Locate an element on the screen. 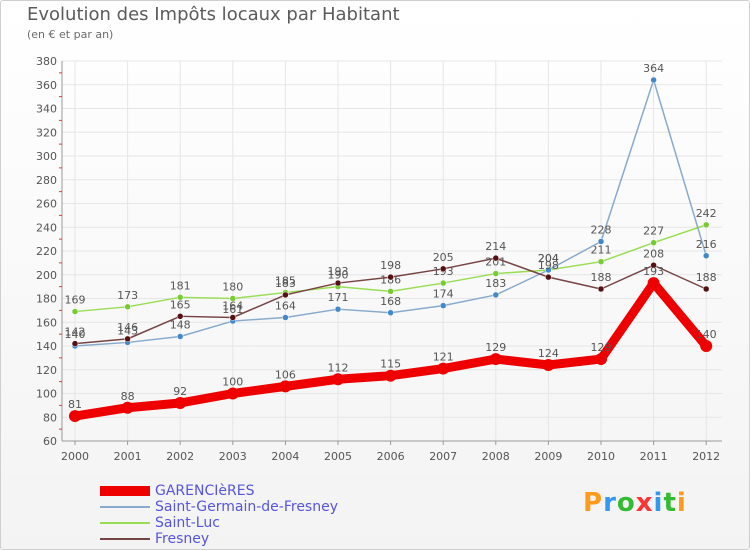 Image resolution: width=750 pixels, height=550 pixels. x-tick-label: 2011 is located at coordinates (654, 456).